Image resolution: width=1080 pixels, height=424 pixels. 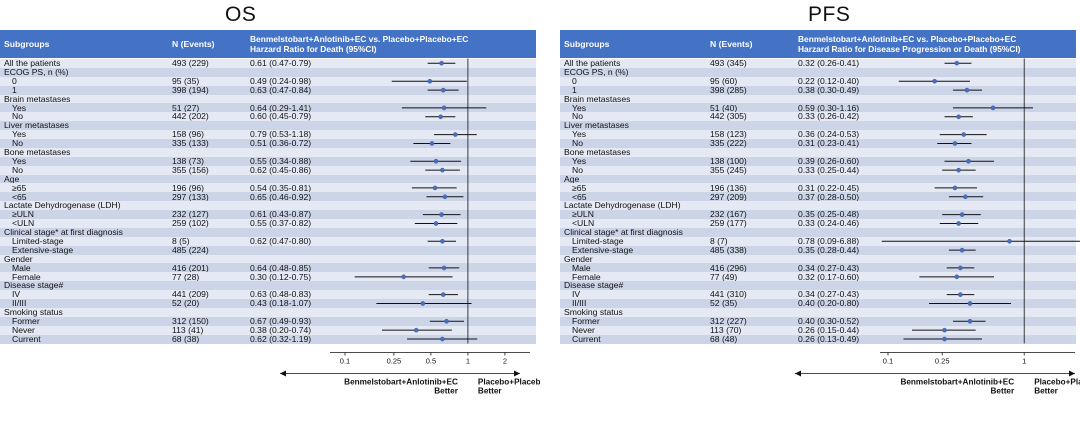 What do you see at coordinates (633, 63) in the screenshot?
I see `subgroup-label: All the patients` at bounding box center [633, 63].